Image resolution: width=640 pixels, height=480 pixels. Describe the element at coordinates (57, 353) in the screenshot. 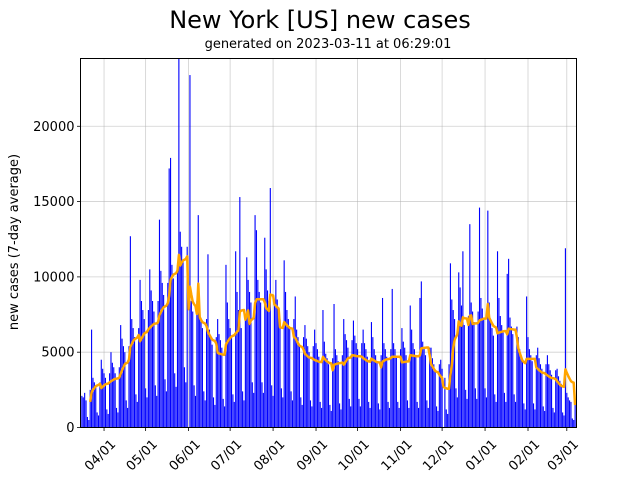

I see `y-tick-label: 5000` at that location.